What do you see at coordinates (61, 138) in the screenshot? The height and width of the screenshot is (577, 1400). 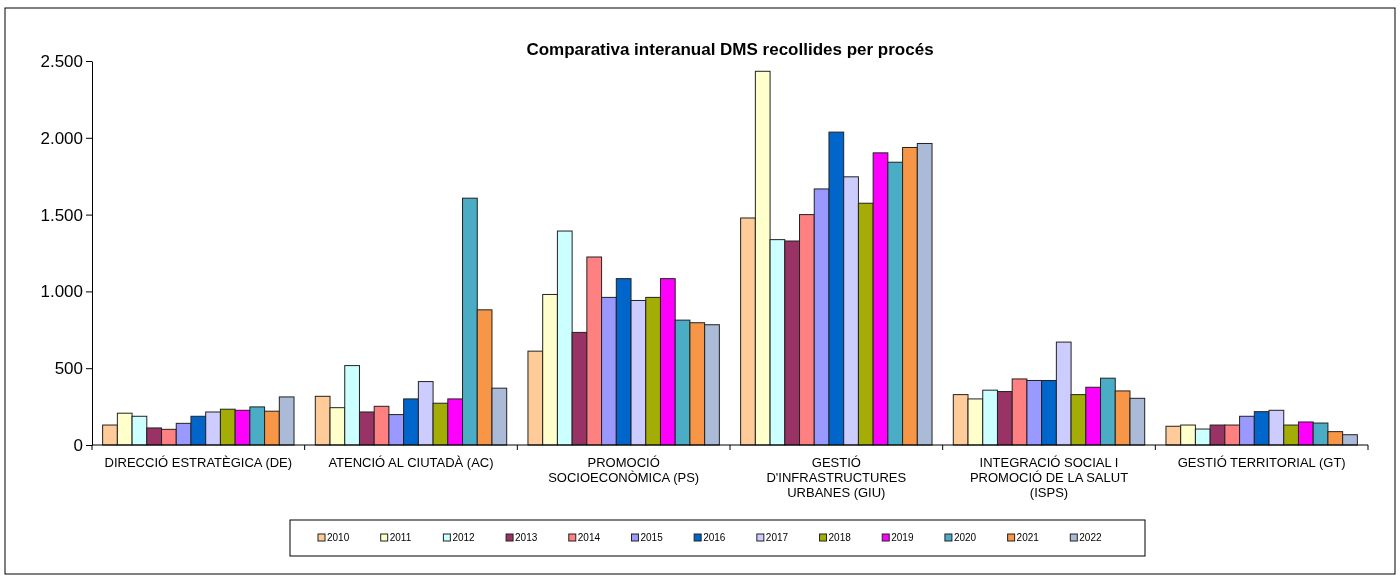 I see `y-tick-label: 2.000` at bounding box center [61, 138].